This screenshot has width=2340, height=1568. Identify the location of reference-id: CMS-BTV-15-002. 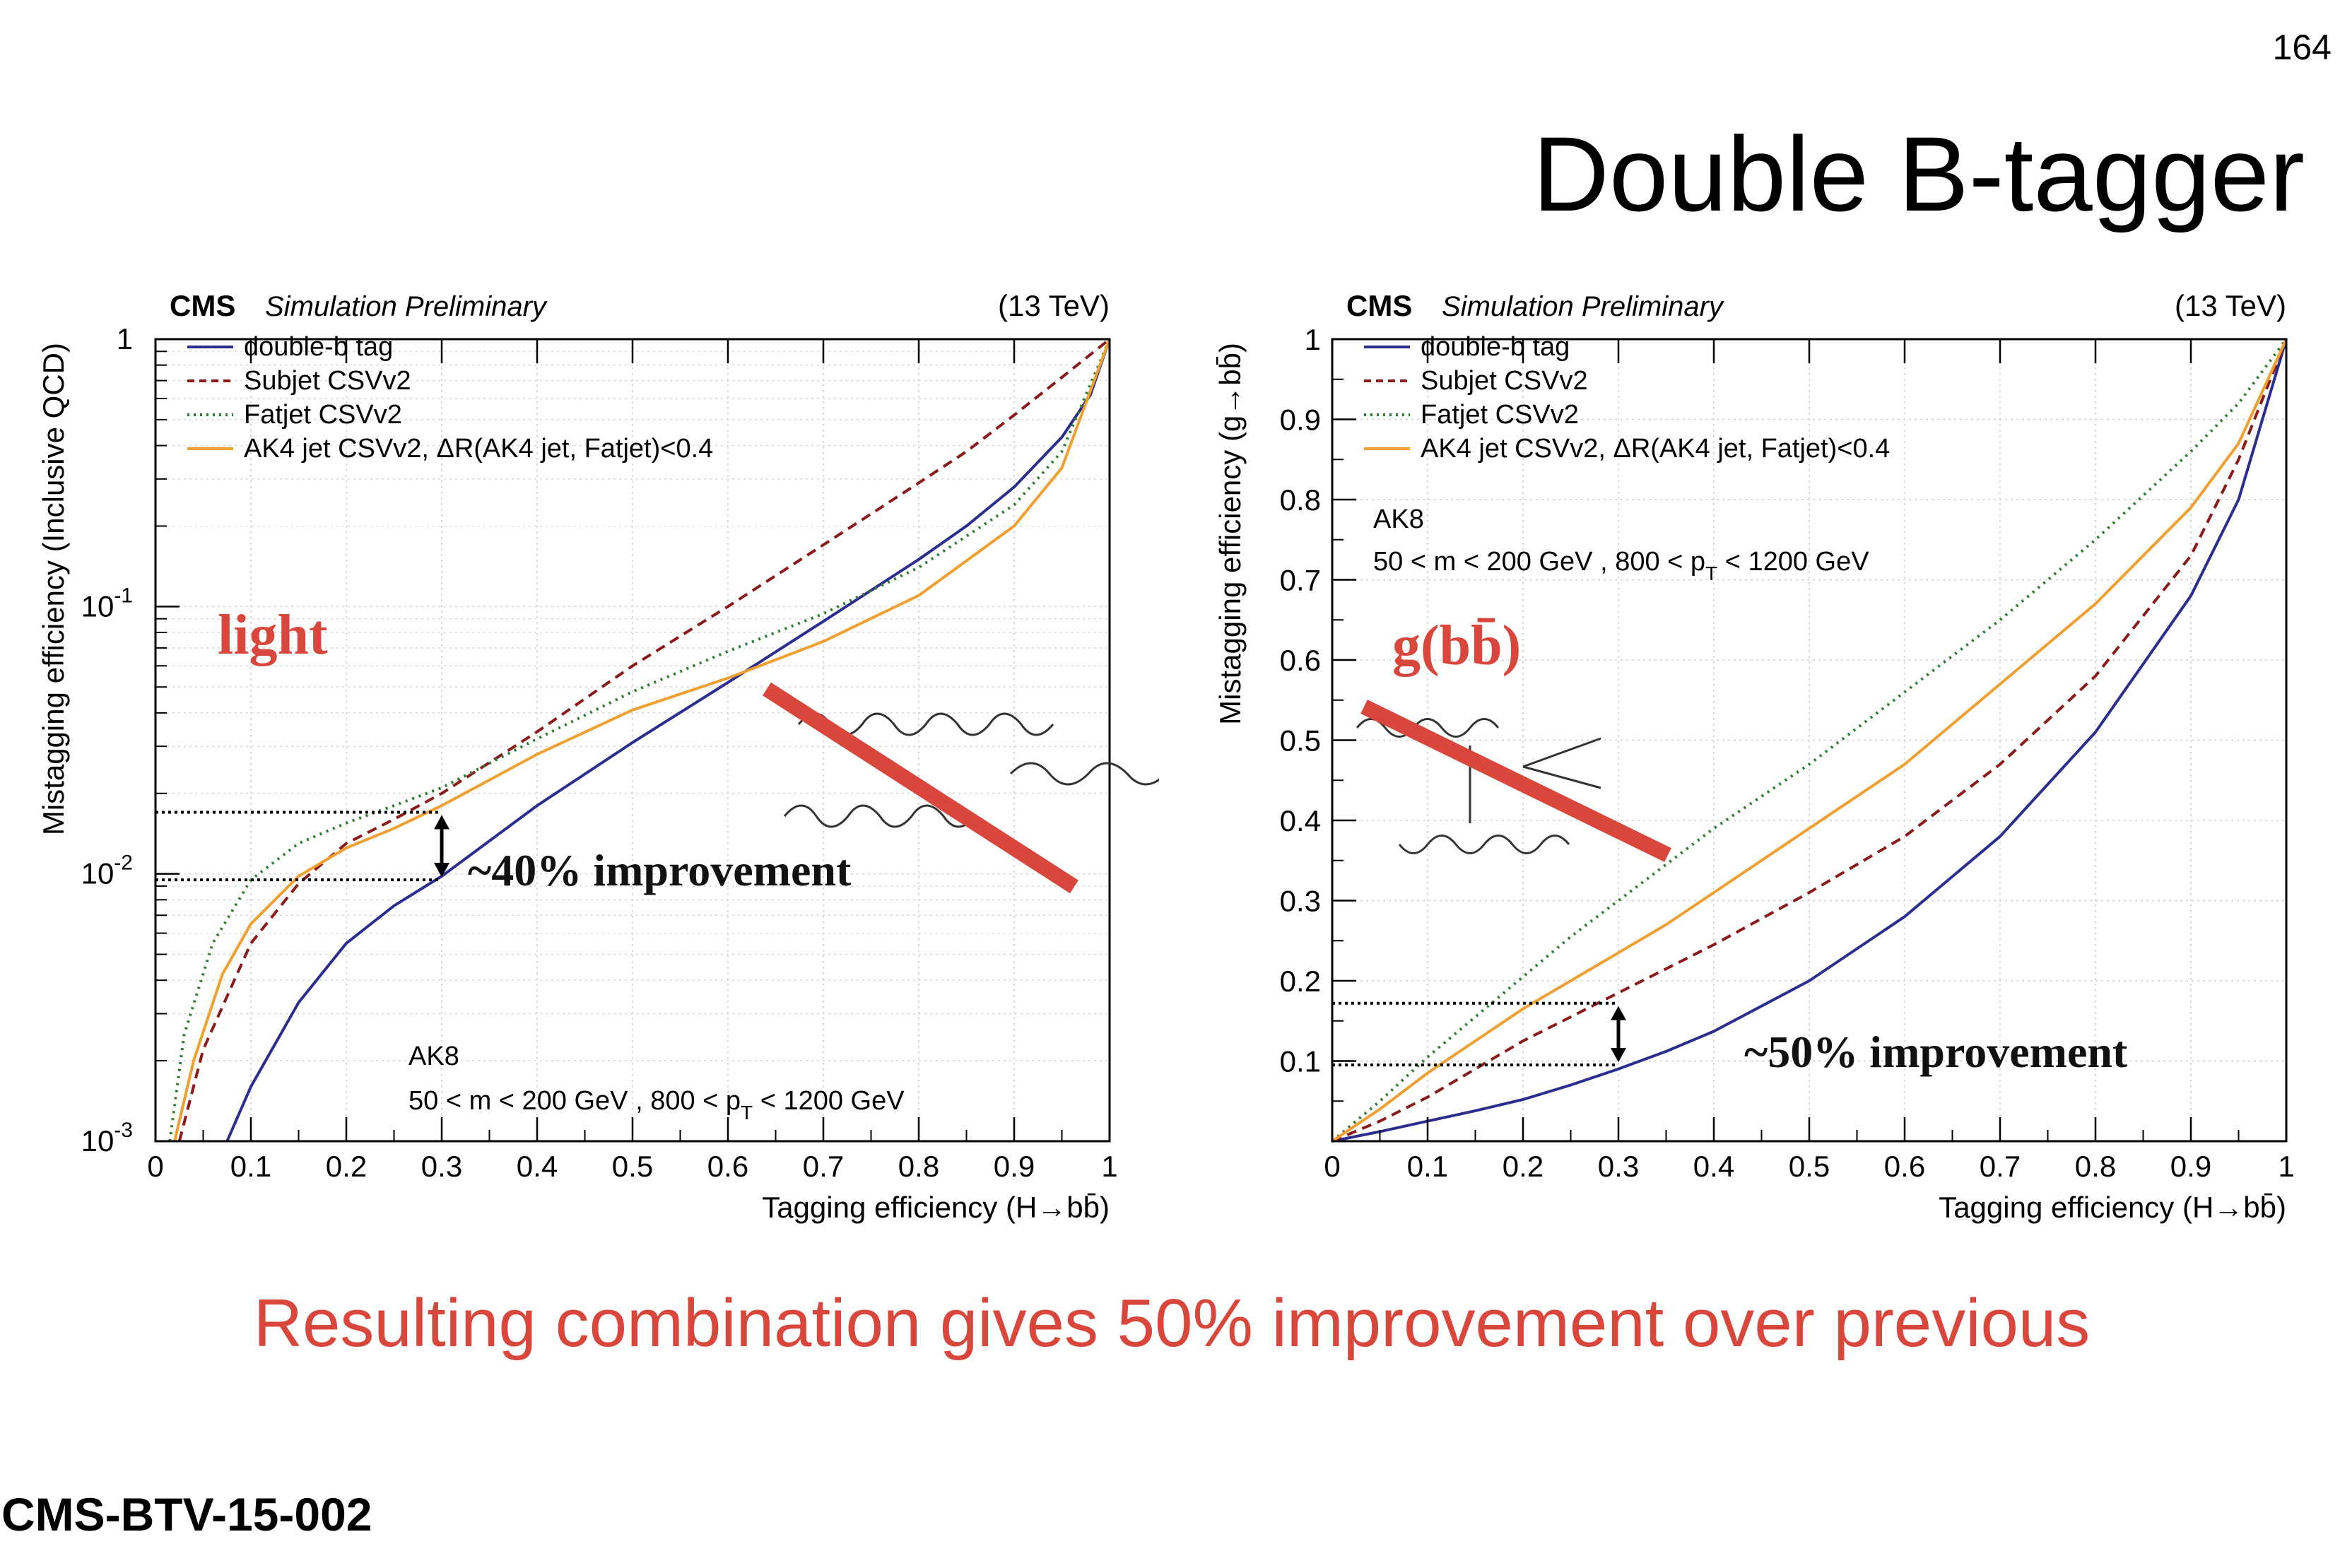
(186, 1514).